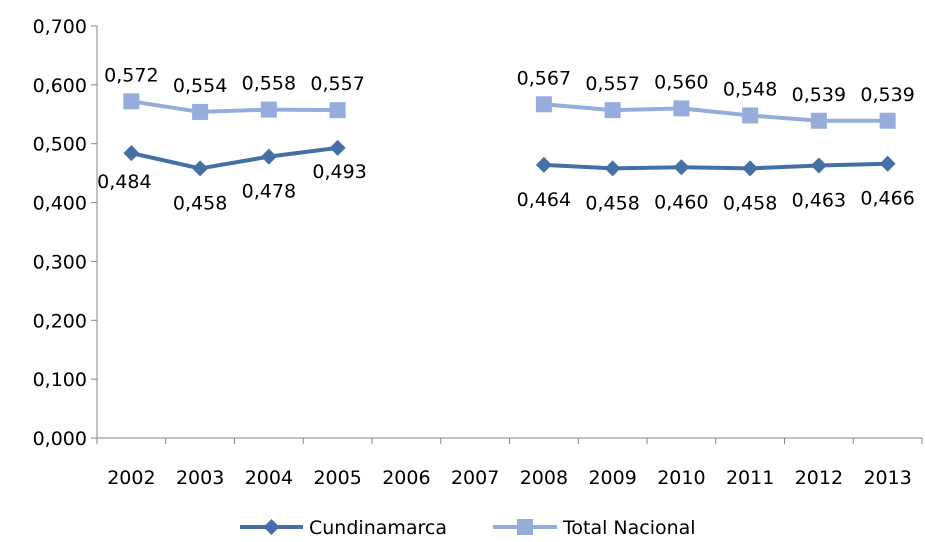 The image size is (925, 542). What do you see at coordinates (269, 192) in the screenshot?
I see `data-label: 0,478` at bounding box center [269, 192].